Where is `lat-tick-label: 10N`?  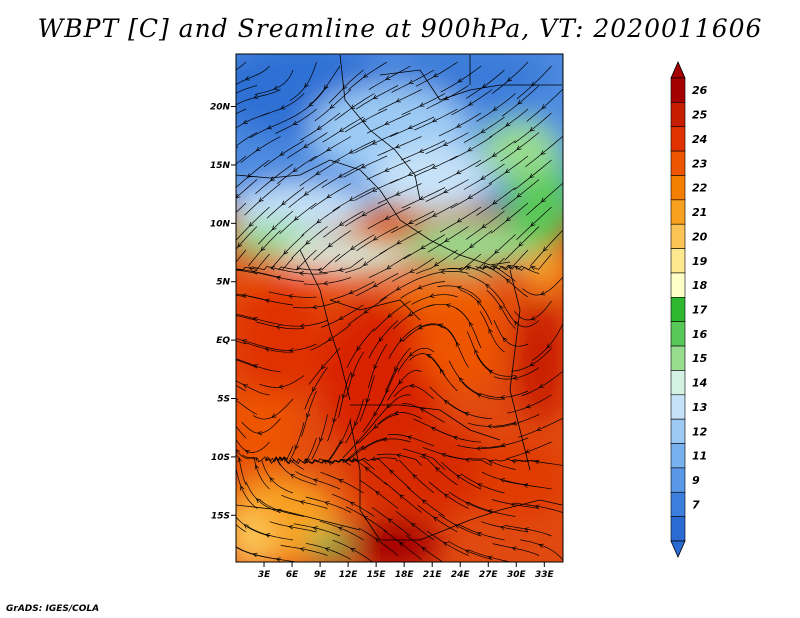
lat-tick-label: 10N is located at coordinates (220, 224).